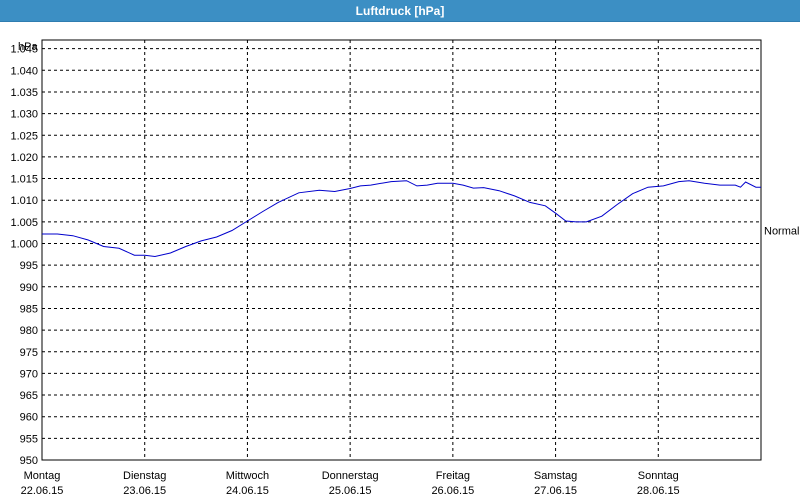  I want to click on y-tick-label: 955, so click(29, 439).